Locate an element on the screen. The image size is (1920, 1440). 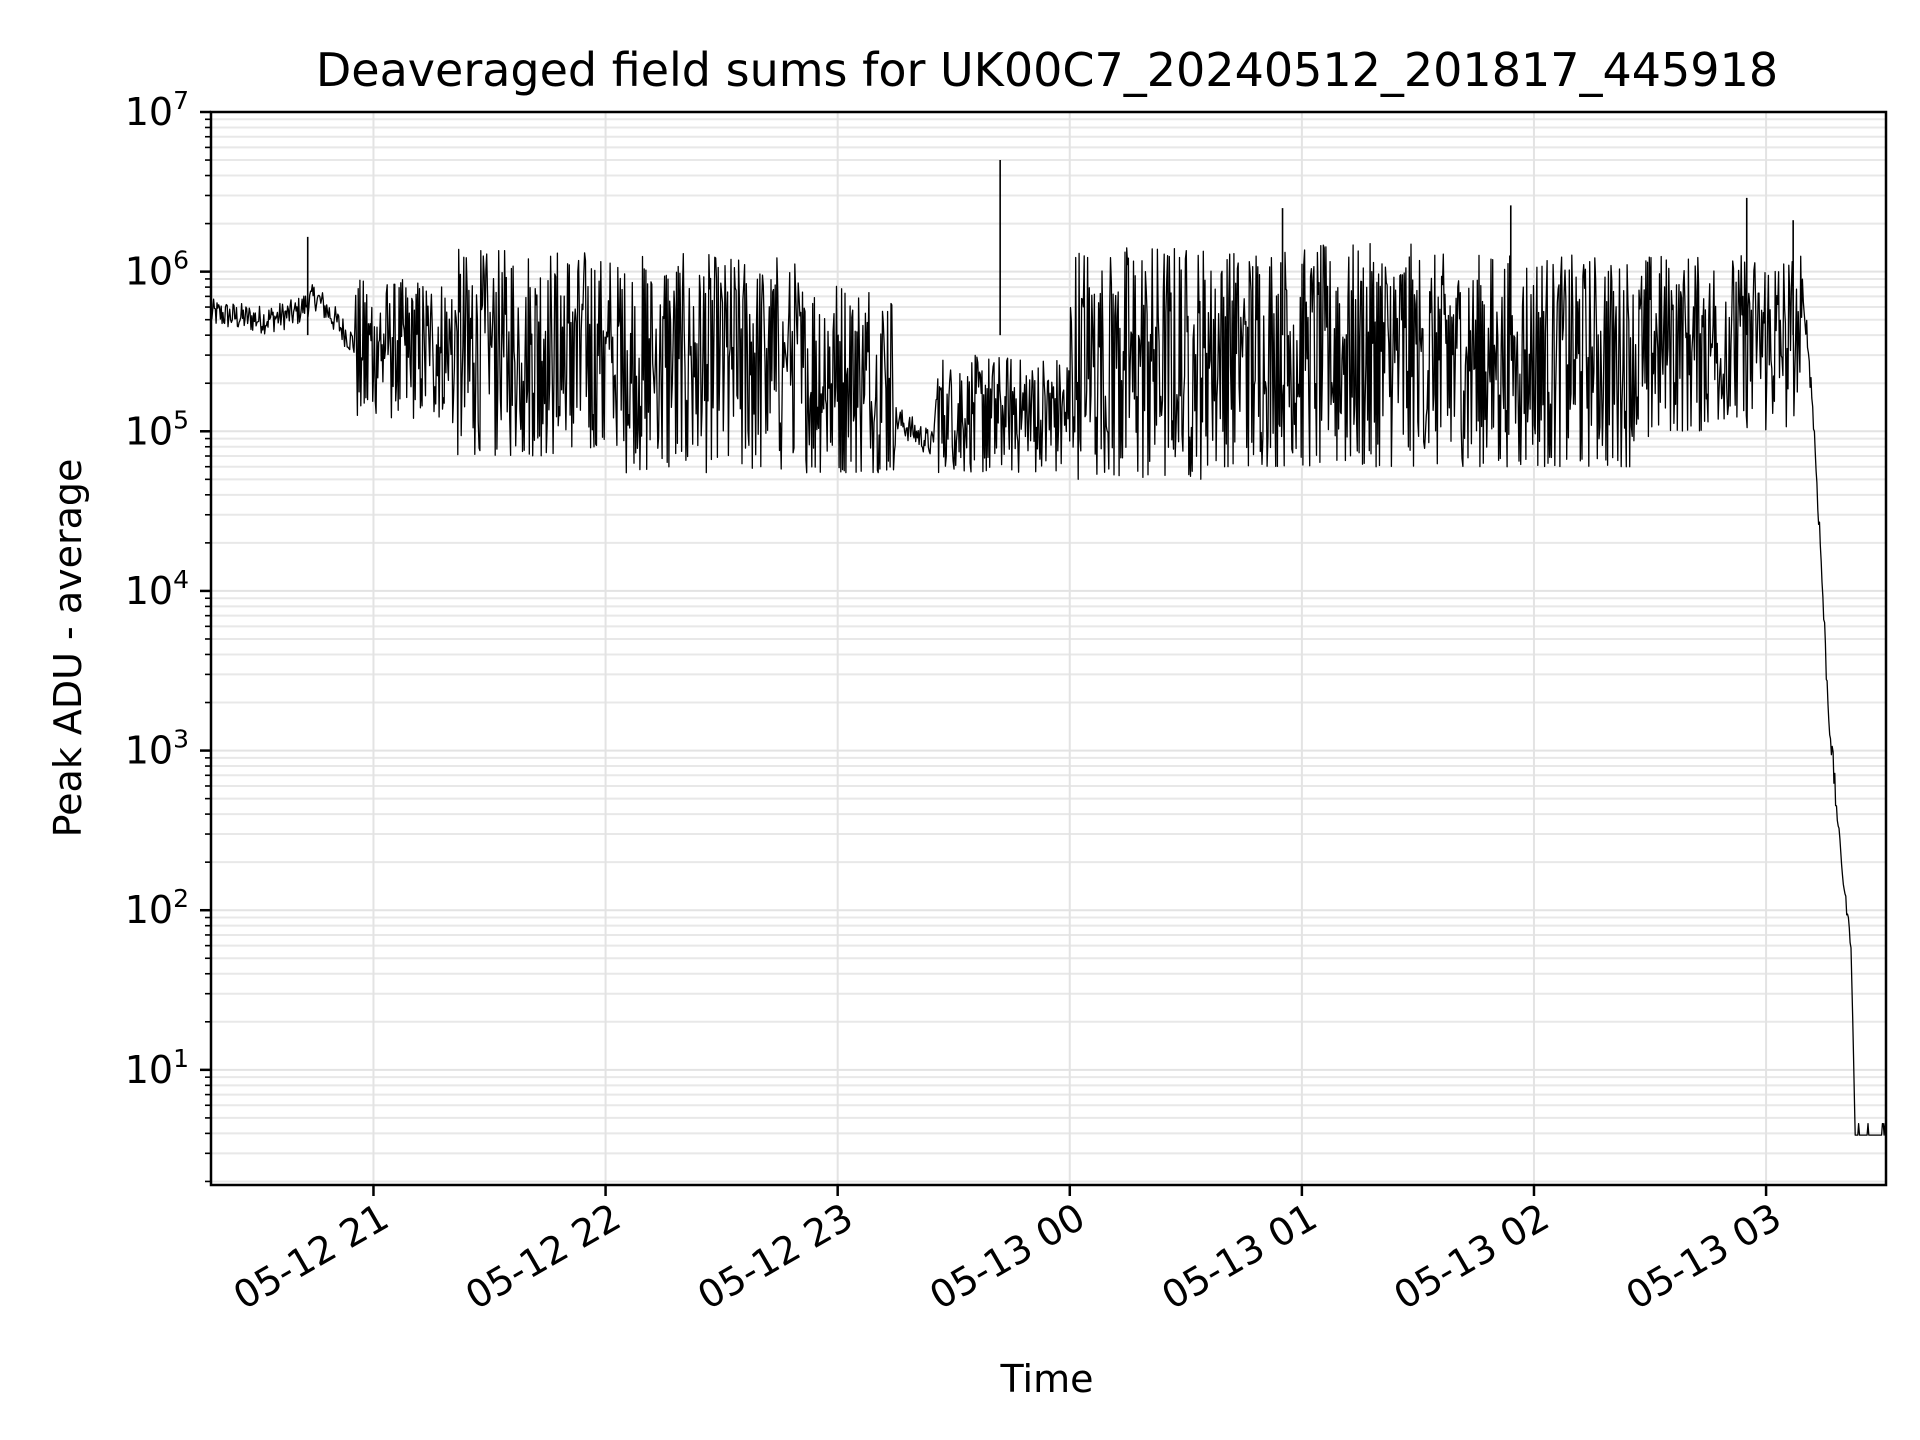
y-axis: 101 102 103 104 105 106 107 is located at coordinates (168, 634).